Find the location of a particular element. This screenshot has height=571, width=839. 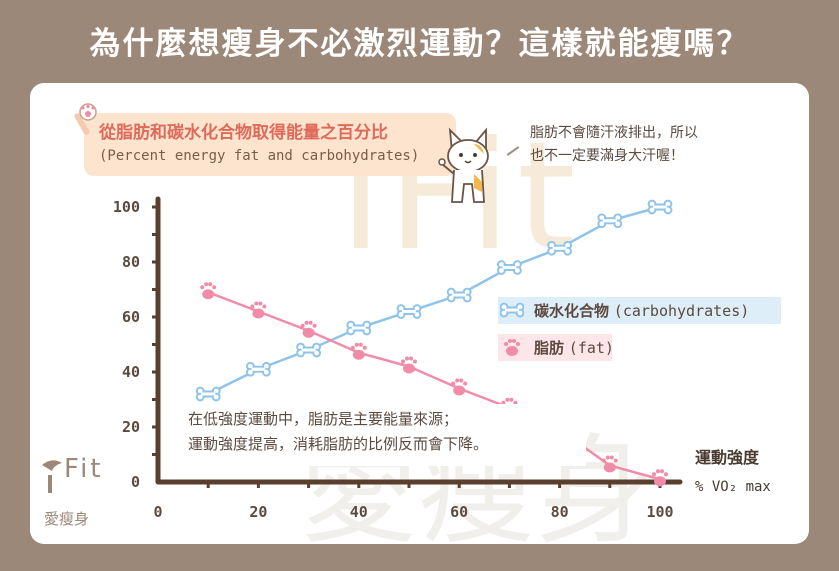

legend-carb-bg is located at coordinates (639, 310).